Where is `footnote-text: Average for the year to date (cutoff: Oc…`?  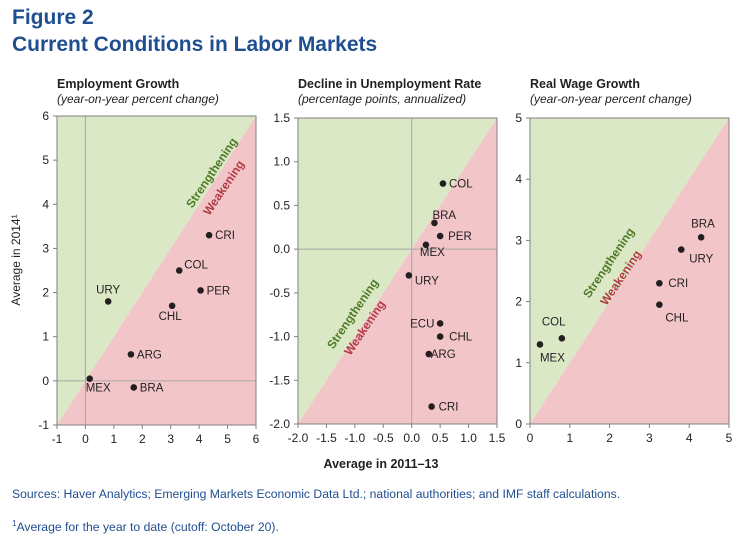
footnote-text: Average for the year to date (cutoff: Oc… is located at coordinates (147, 527).